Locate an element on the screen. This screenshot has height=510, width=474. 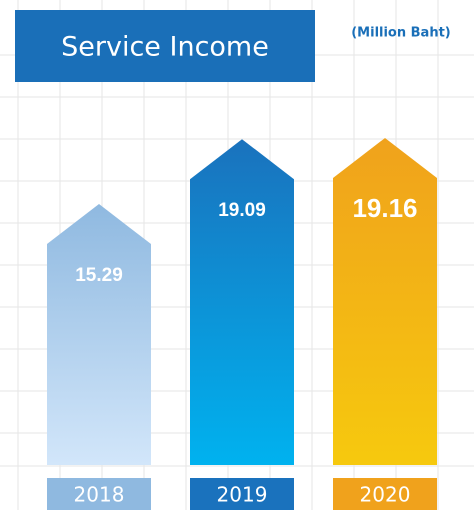
x-tick-label: 2020 is located at coordinates (385, 495).